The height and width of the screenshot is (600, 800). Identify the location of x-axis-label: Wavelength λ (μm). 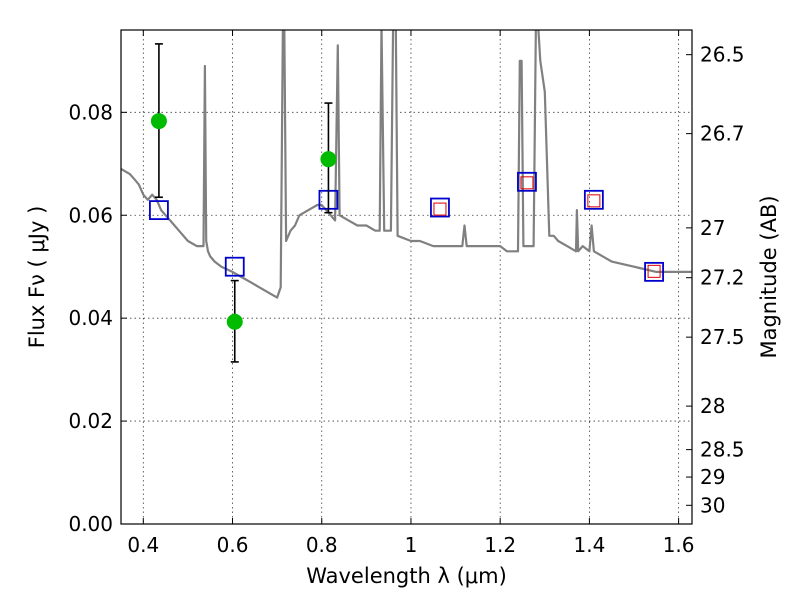
(406, 576).